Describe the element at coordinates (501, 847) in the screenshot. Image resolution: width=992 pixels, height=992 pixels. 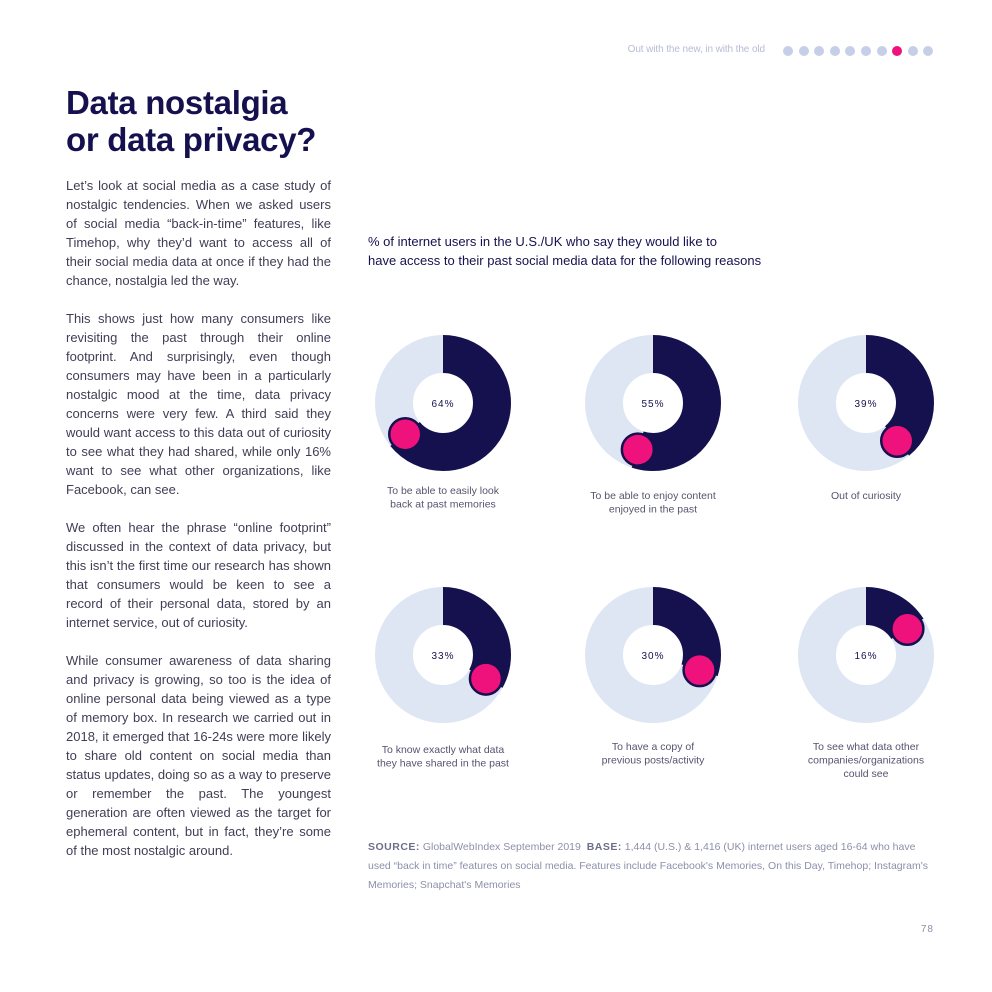
I see `source-text: GlobalWebIndex September 2019` at that location.